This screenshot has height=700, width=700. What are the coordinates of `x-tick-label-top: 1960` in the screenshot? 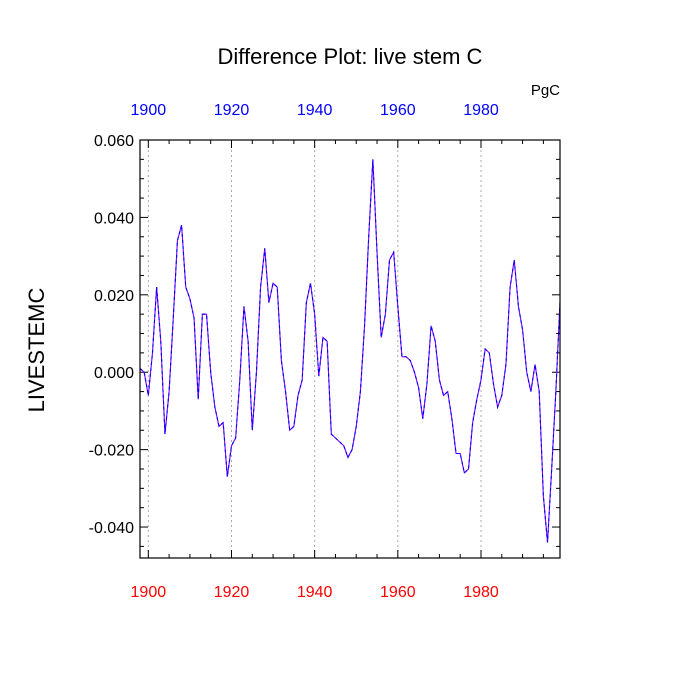 It's located at (398, 110).